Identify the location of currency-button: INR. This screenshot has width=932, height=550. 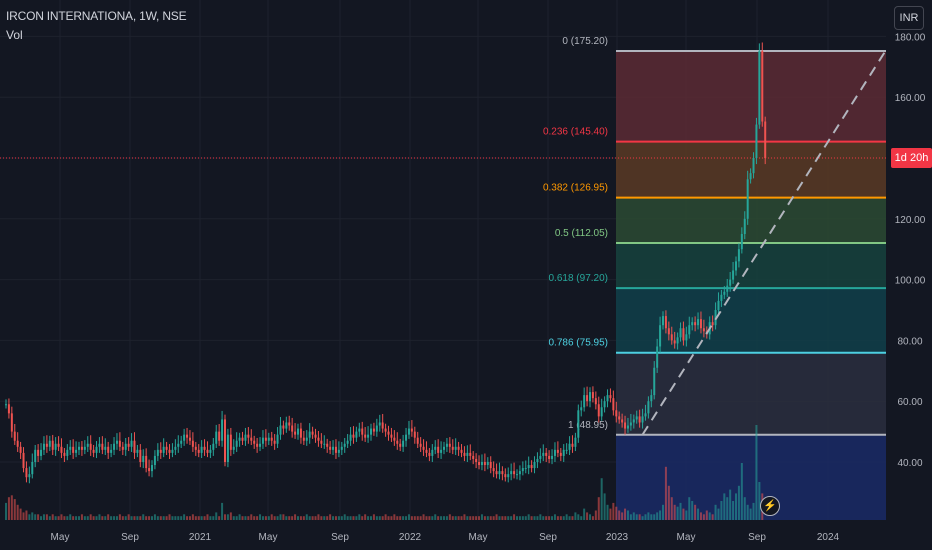
(909, 18).